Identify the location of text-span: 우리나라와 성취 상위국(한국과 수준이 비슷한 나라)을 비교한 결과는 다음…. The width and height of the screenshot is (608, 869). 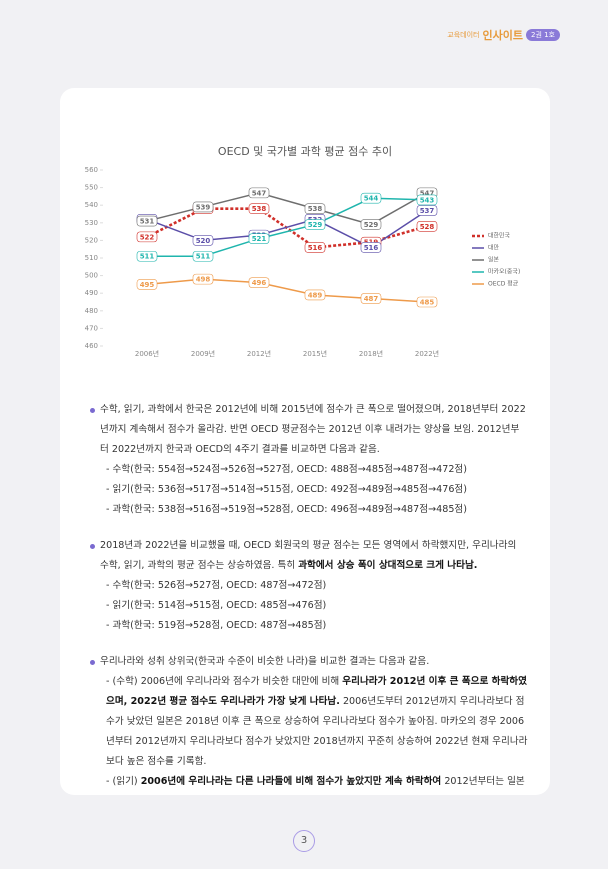
(265, 661).